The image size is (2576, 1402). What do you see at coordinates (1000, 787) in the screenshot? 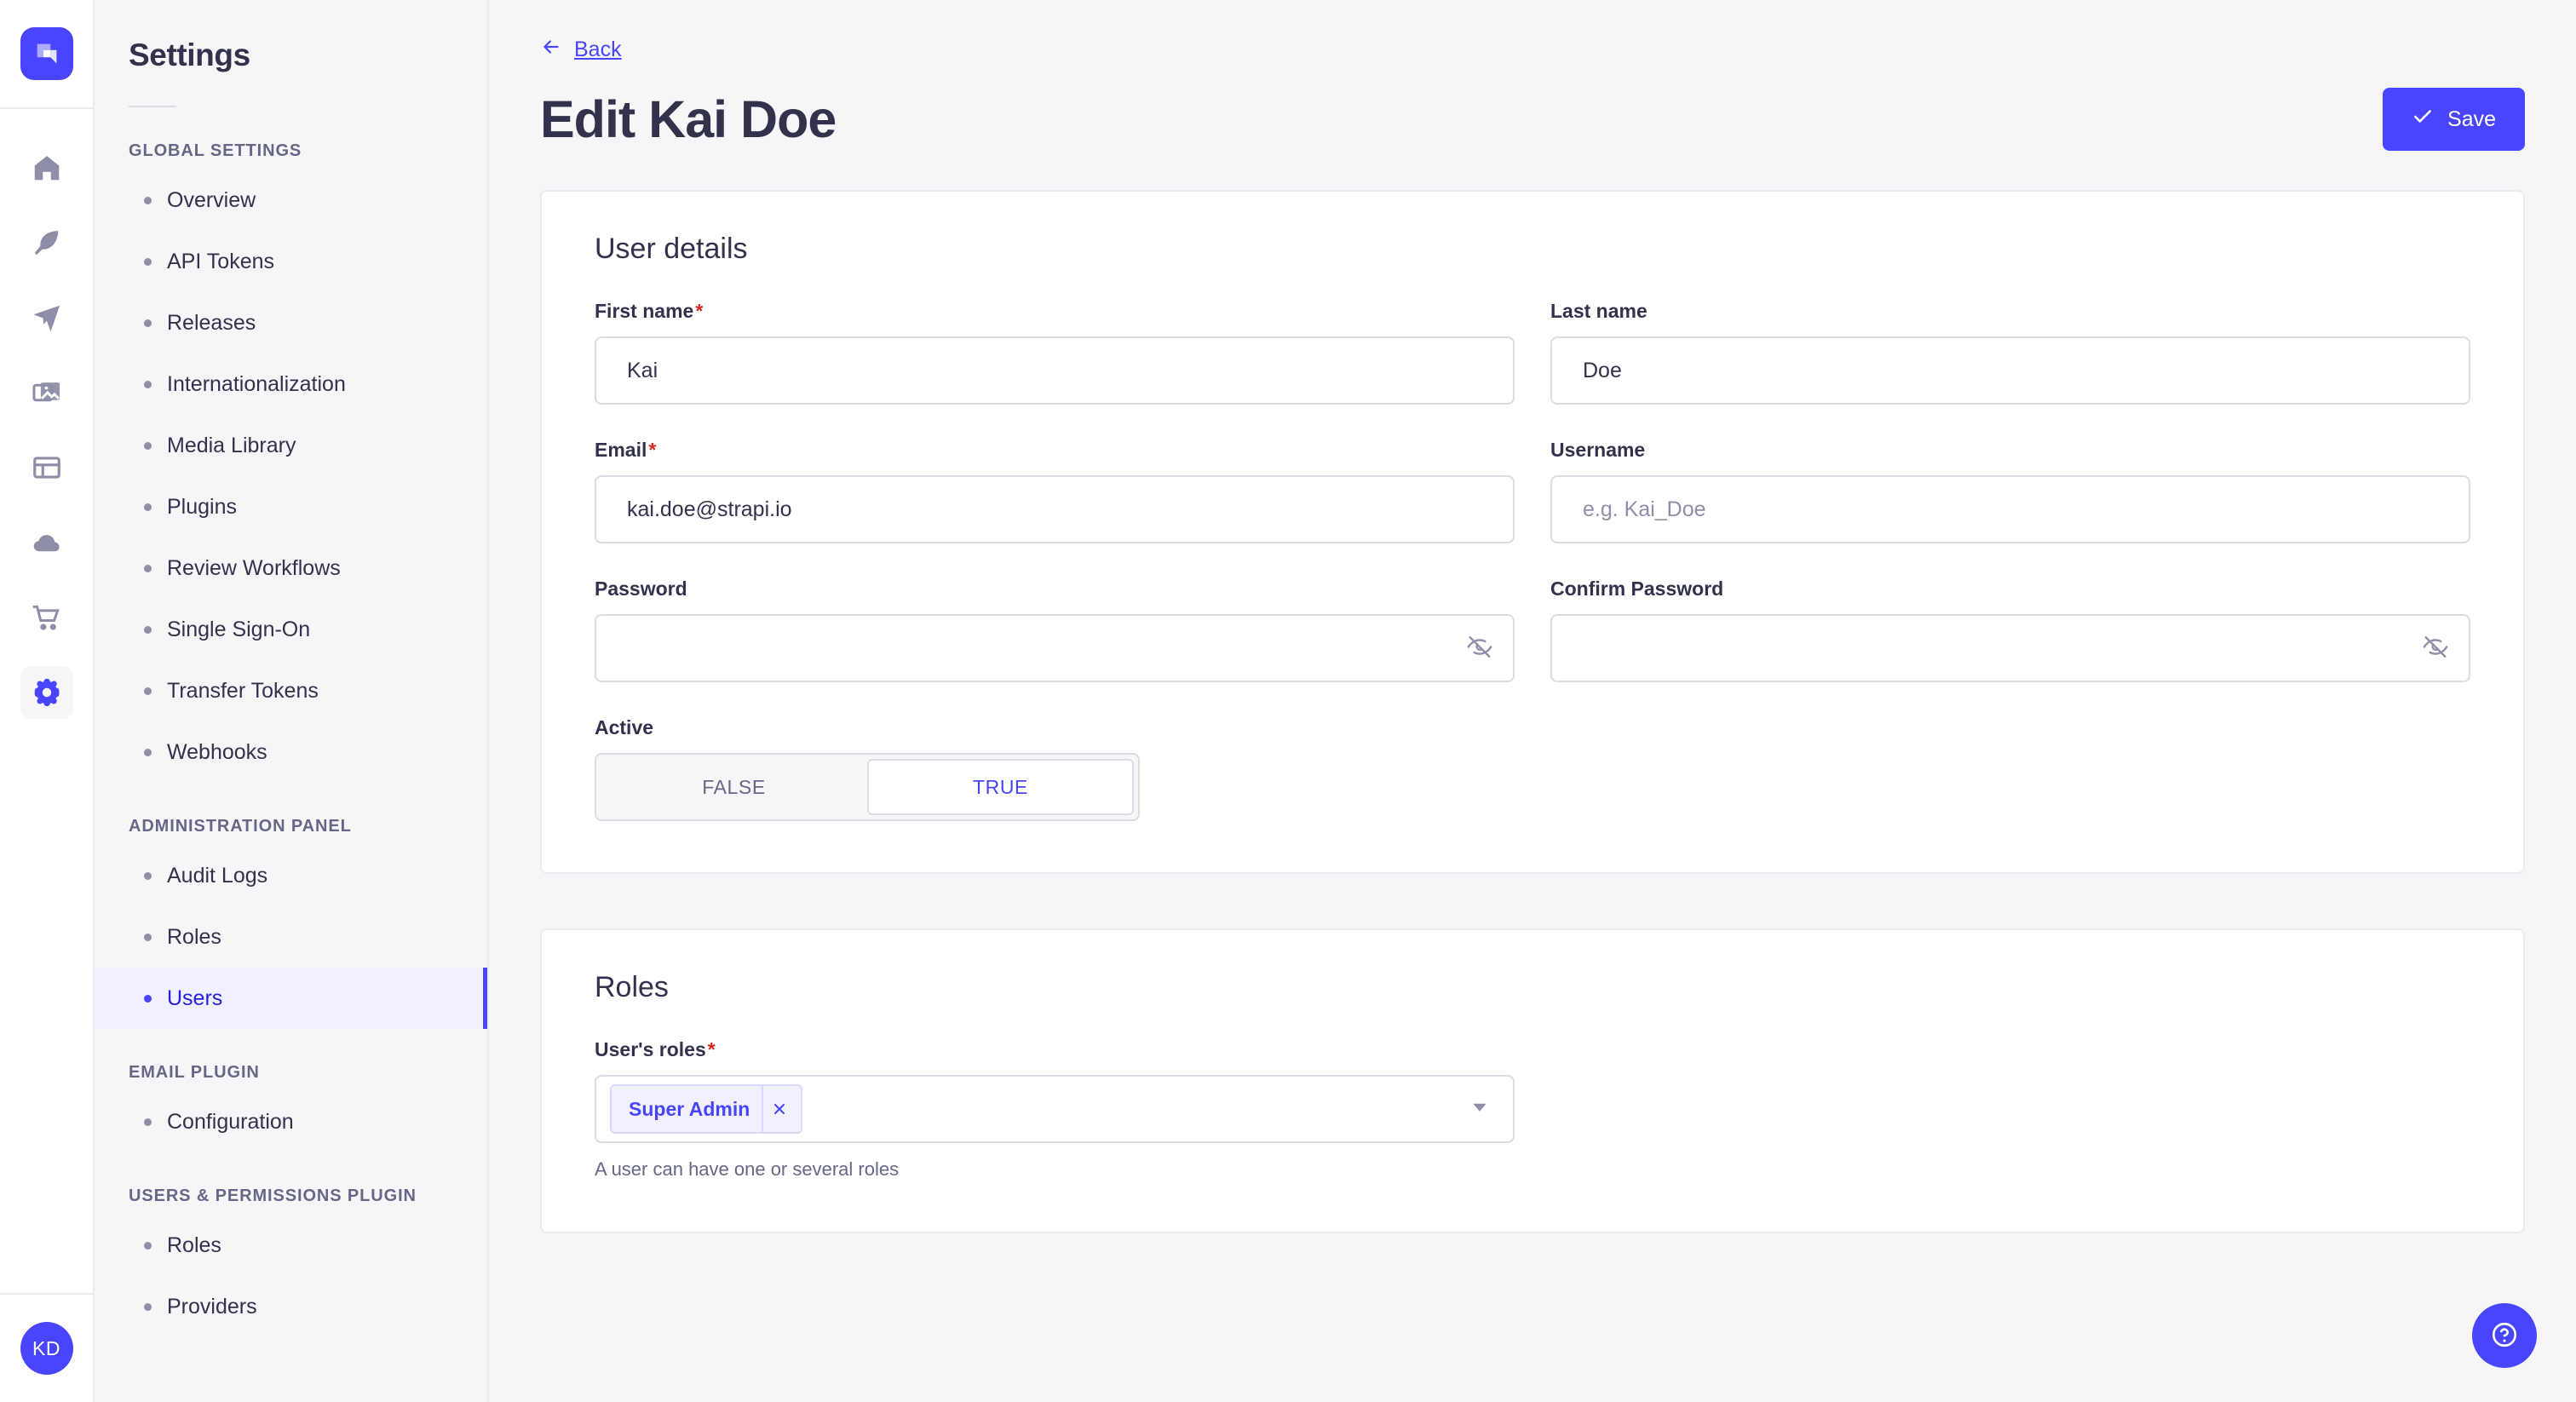
I see `active-toggle-true: TRUE` at bounding box center [1000, 787].